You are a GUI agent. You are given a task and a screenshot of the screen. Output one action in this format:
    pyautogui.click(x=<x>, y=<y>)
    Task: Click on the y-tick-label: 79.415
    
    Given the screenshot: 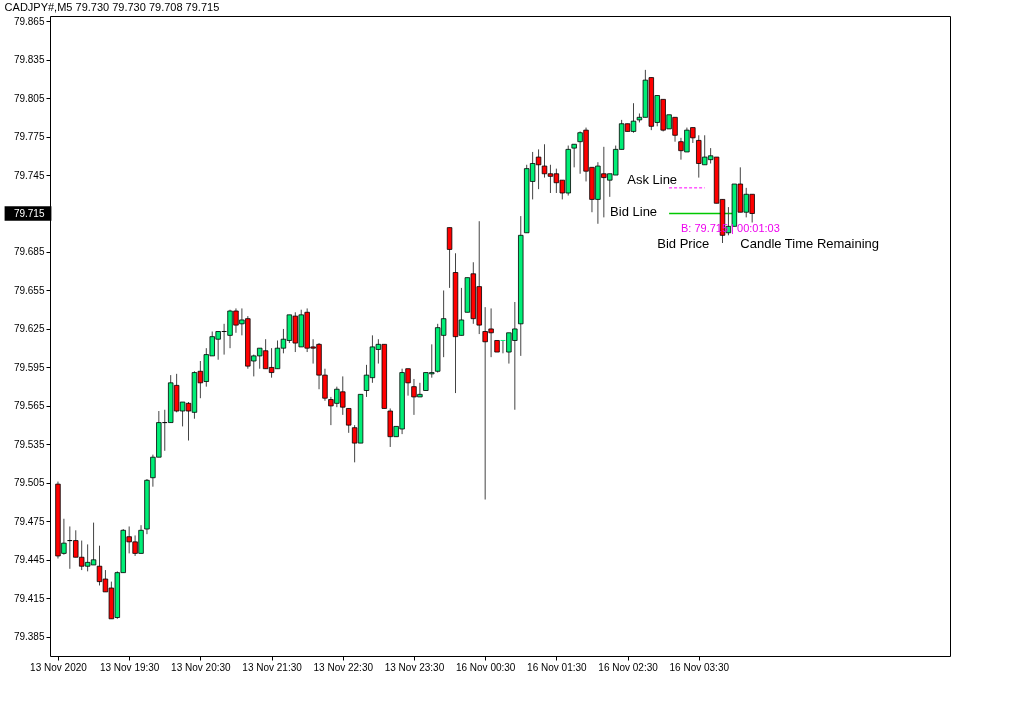 What is the action you would take?
    pyautogui.click(x=29, y=598)
    